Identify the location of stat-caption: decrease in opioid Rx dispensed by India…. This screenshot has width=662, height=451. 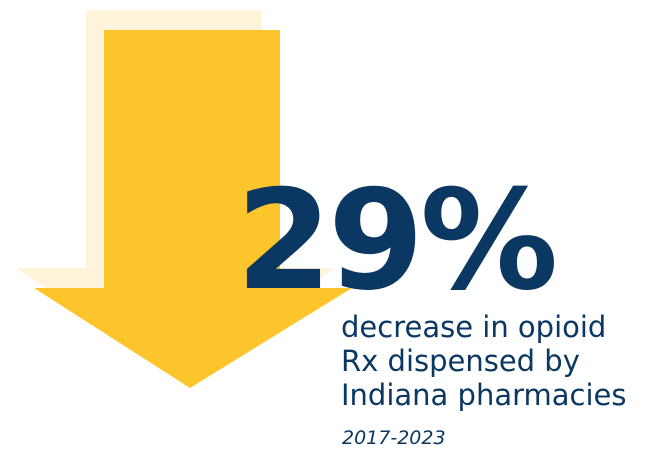
(483, 361).